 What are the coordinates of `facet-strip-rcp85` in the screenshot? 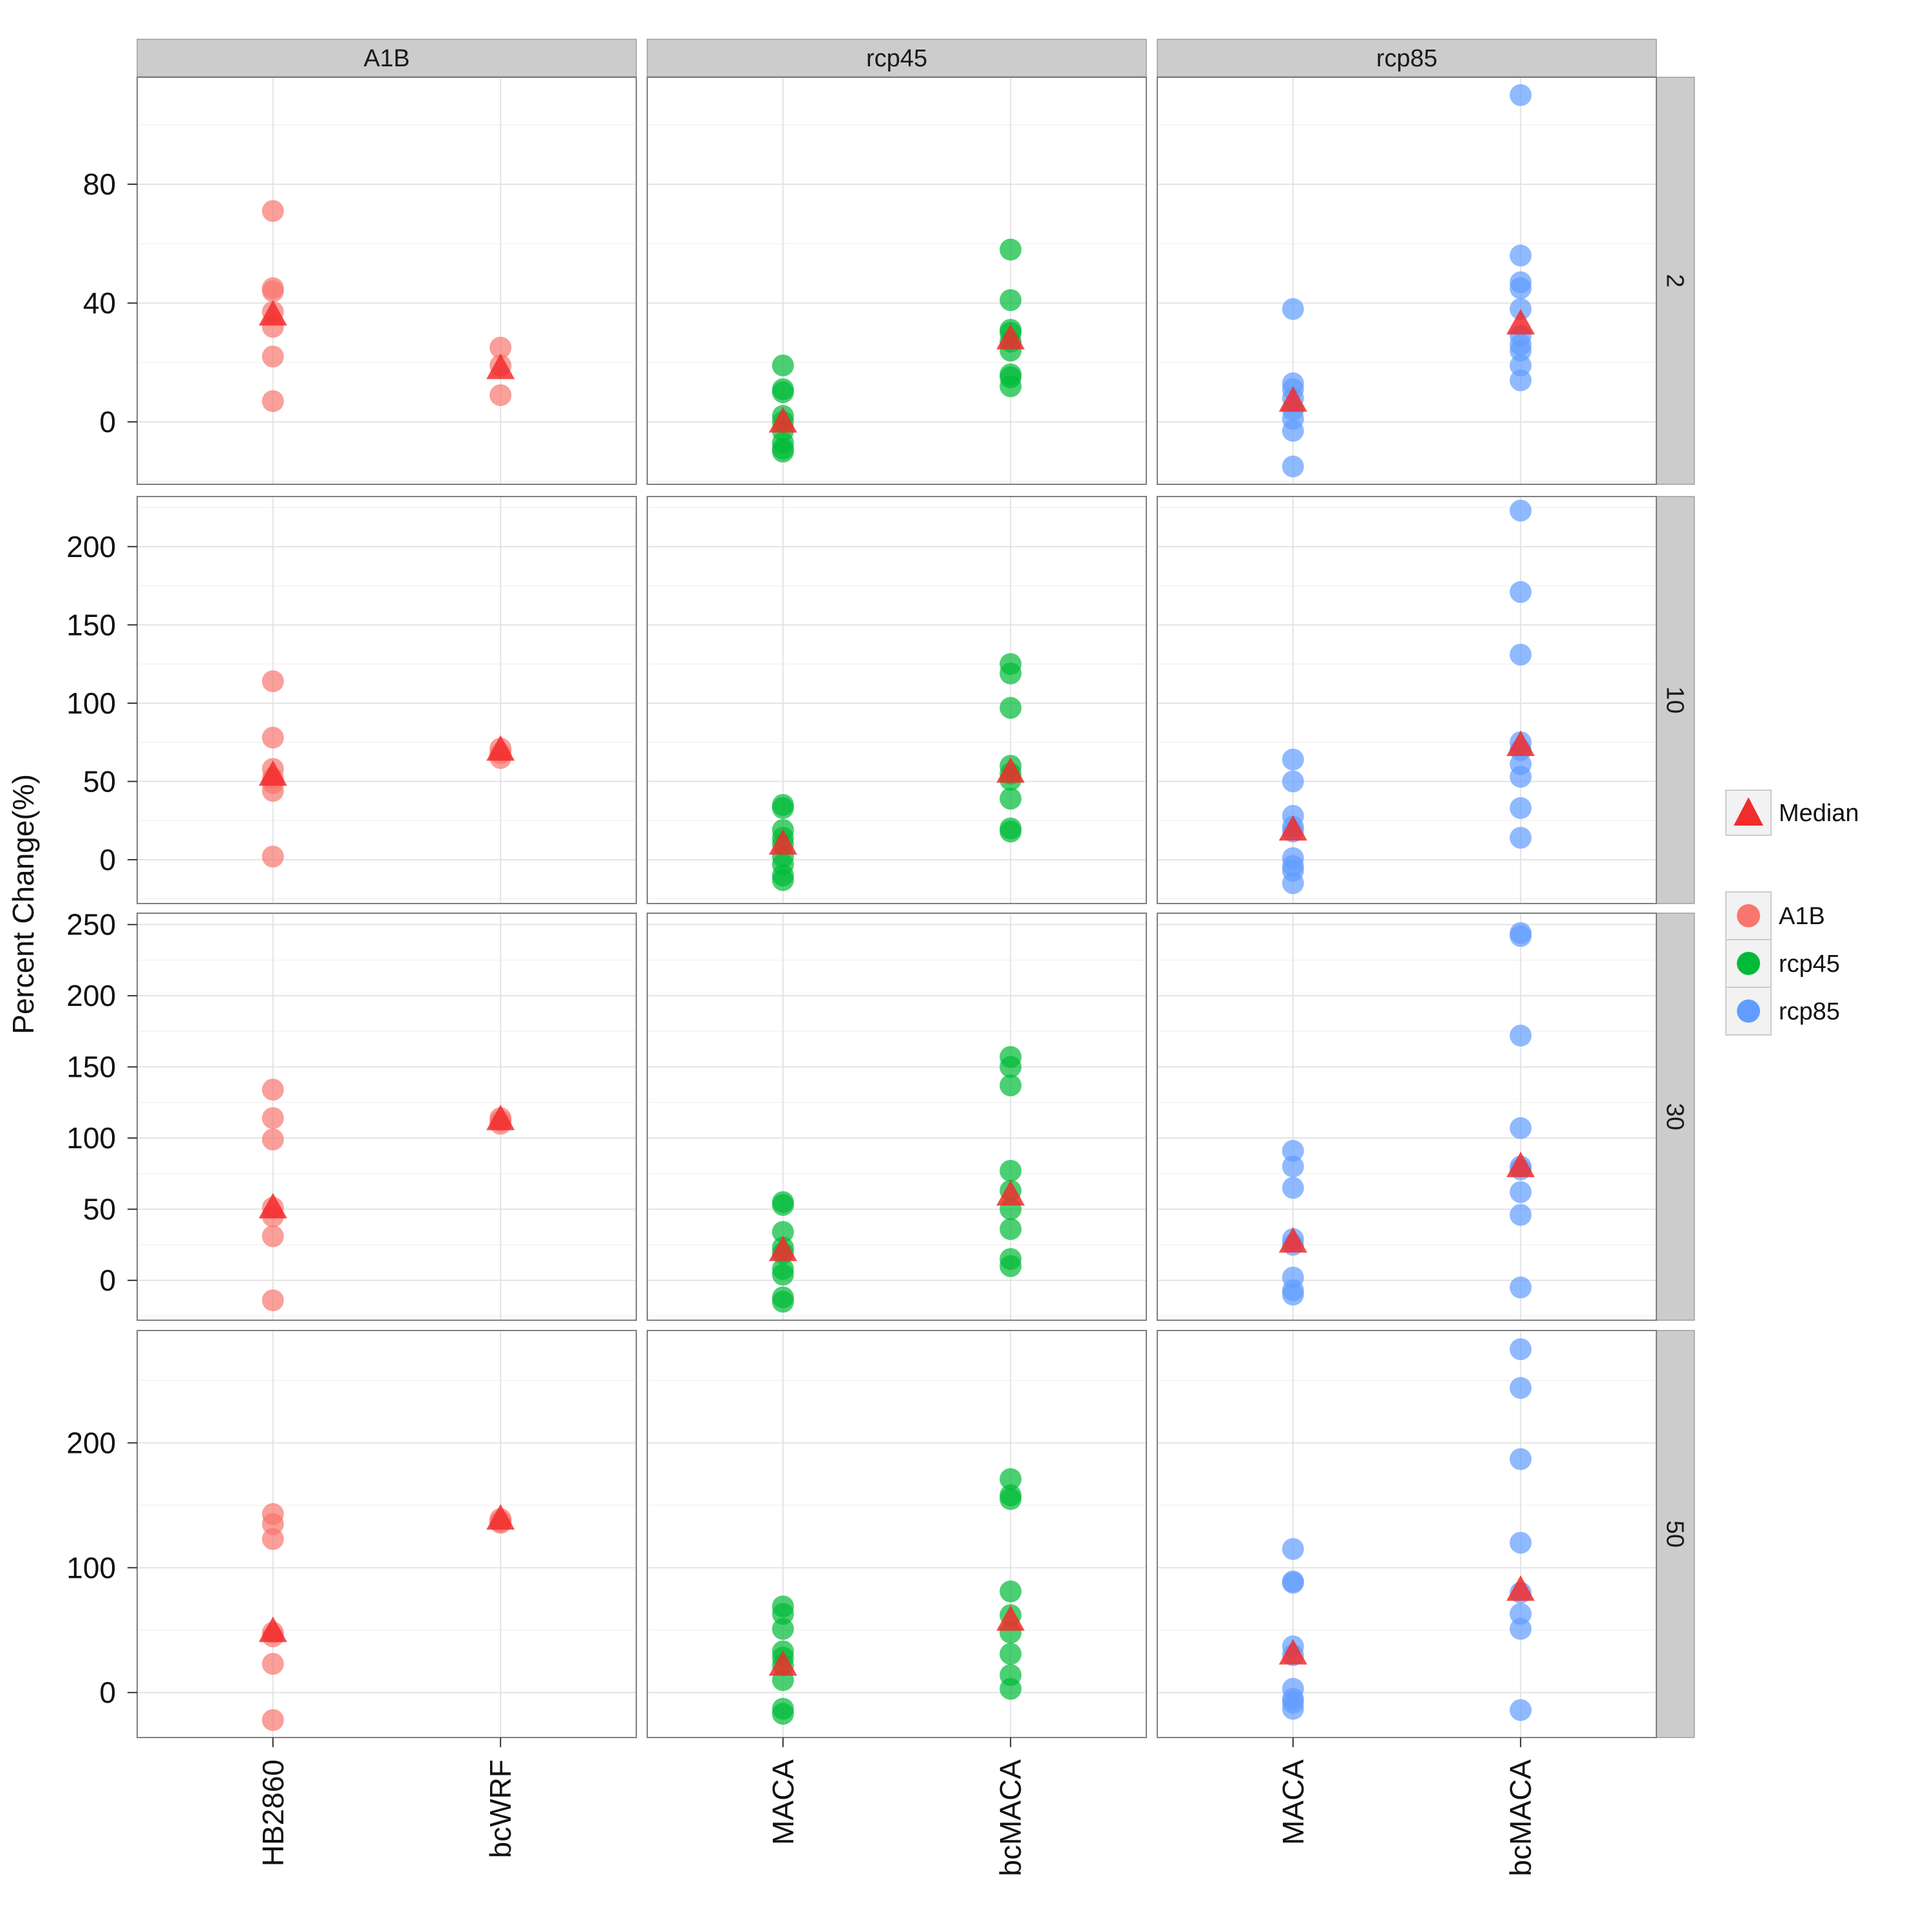 It's located at (1407, 58).